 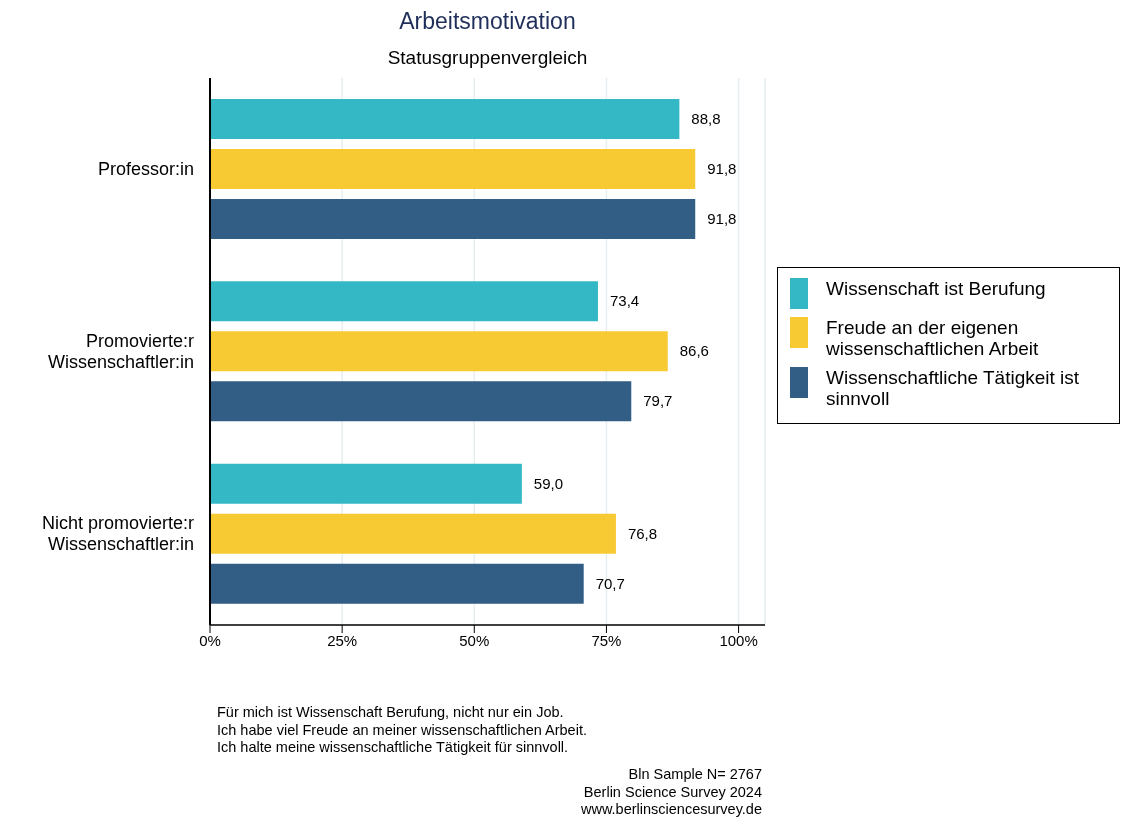 I want to click on y-tick-label: Promovierte:r Wissenschaftler:in, so click(x=120, y=351).